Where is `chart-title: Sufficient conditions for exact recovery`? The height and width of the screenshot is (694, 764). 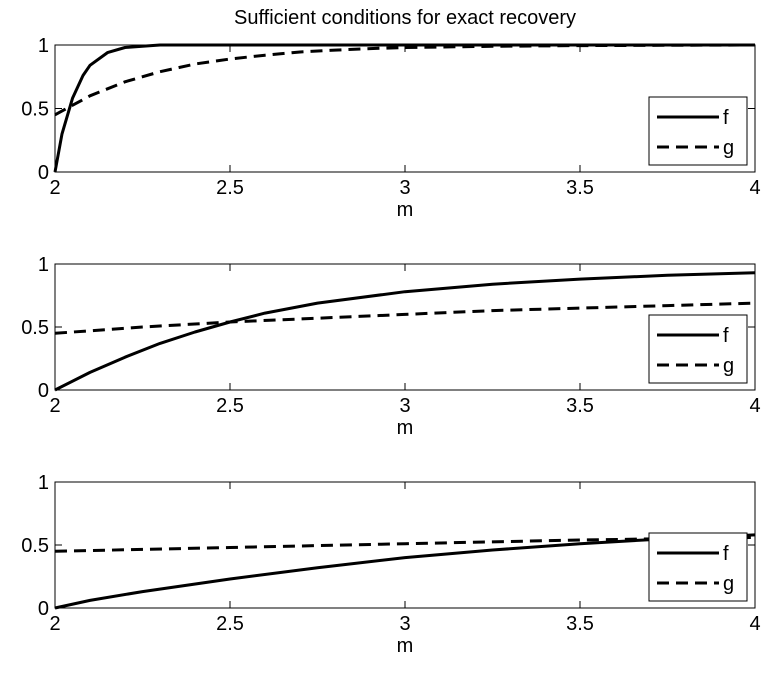 chart-title: Sufficient conditions for exact recovery is located at coordinates (405, 18).